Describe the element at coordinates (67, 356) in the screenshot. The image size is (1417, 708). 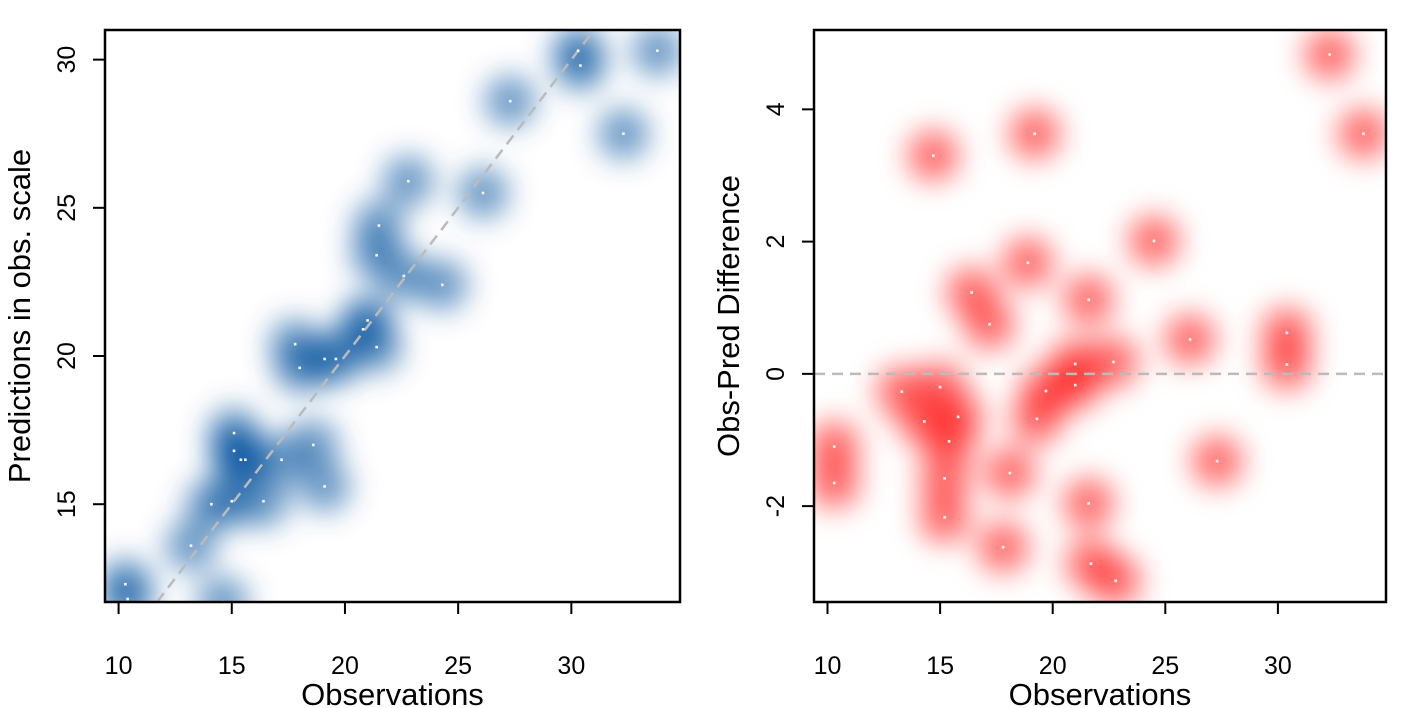
I see `y-tick-label: 20` at that location.